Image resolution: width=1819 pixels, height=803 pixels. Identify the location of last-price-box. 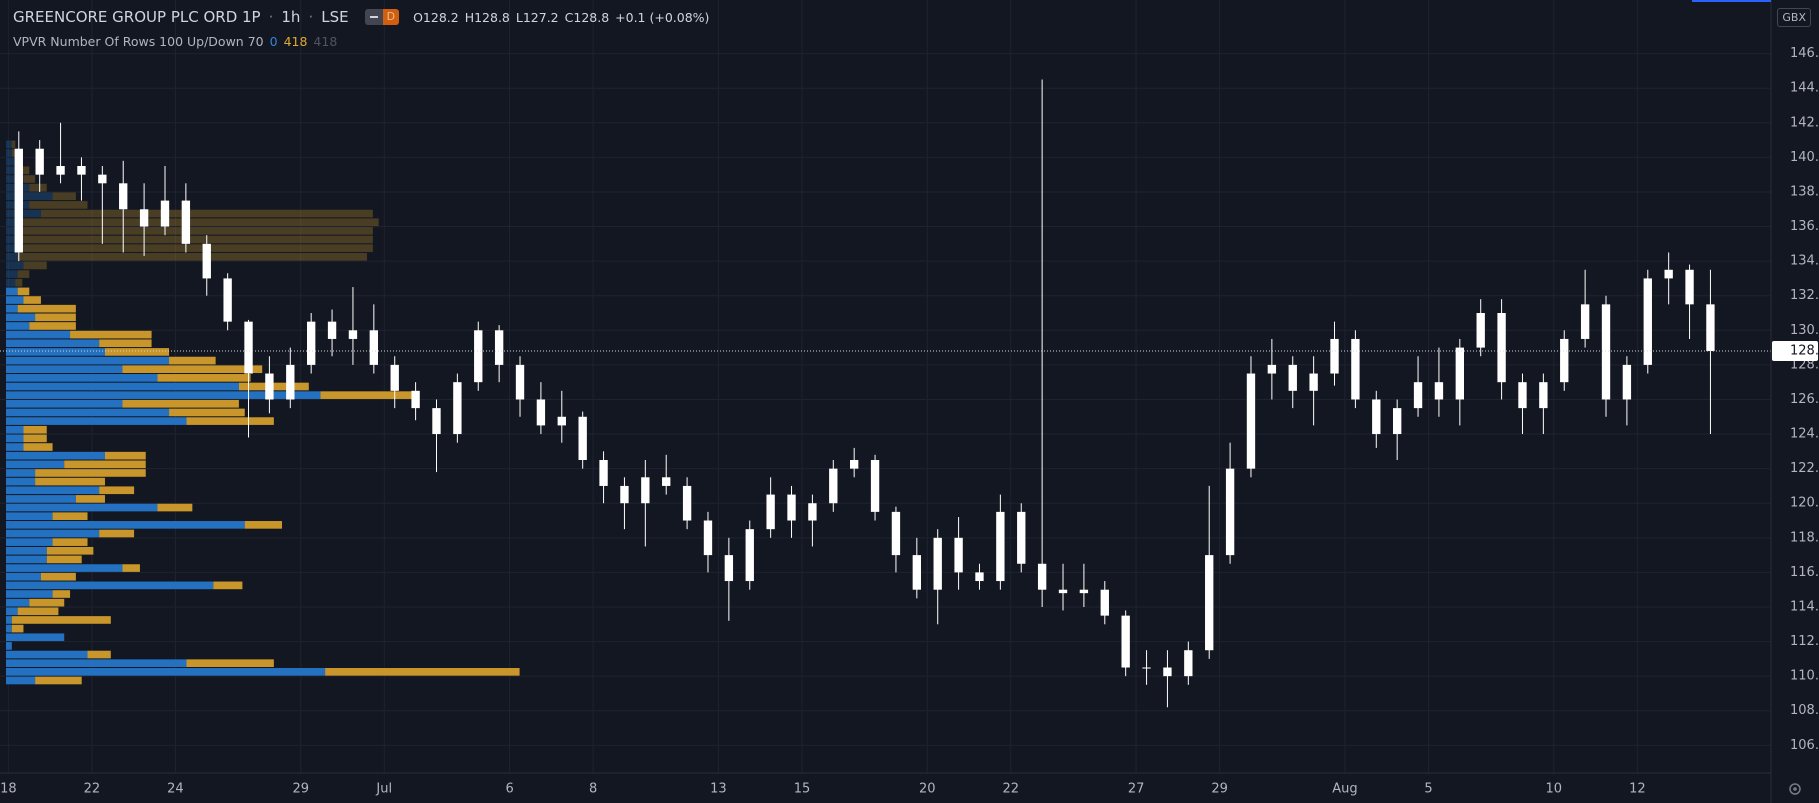
(1795, 351).